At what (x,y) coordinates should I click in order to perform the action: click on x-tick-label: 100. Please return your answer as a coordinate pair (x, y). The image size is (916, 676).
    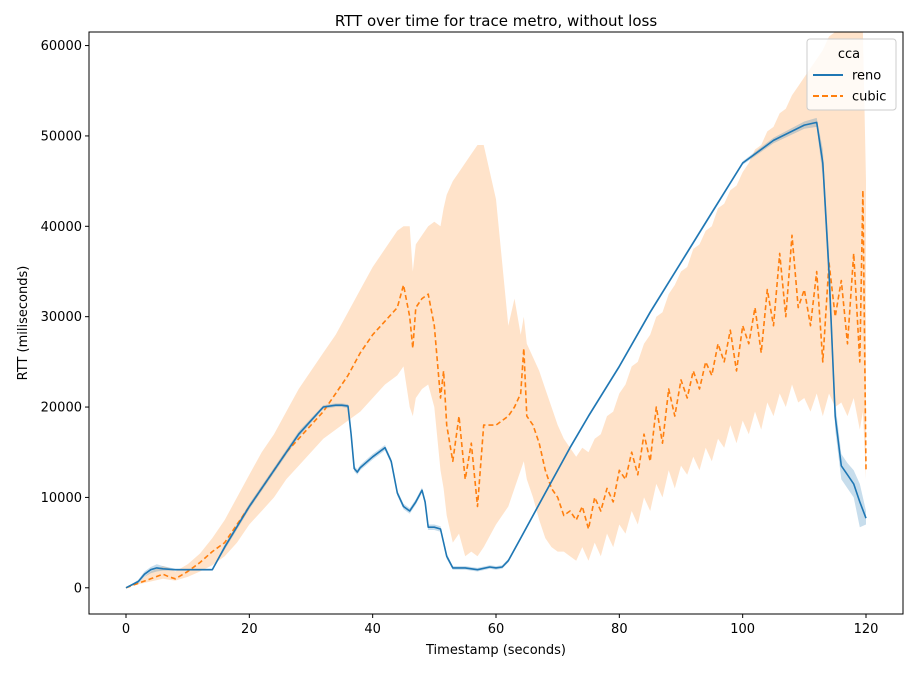
    Looking at the image, I should click on (742, 629).